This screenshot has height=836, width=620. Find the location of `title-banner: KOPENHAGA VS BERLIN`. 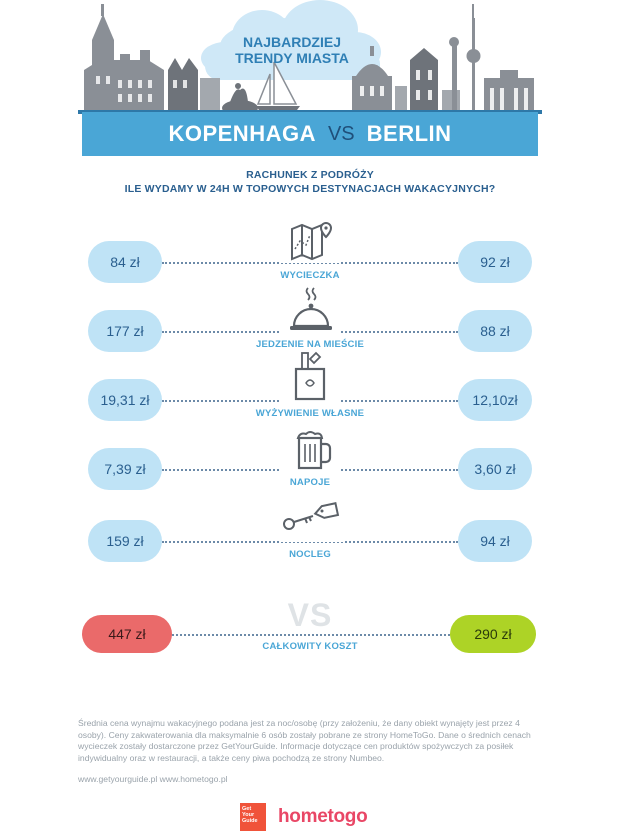

title-banner: KOPENHAGA VS BERLIN is located at coordinates (310, 134).